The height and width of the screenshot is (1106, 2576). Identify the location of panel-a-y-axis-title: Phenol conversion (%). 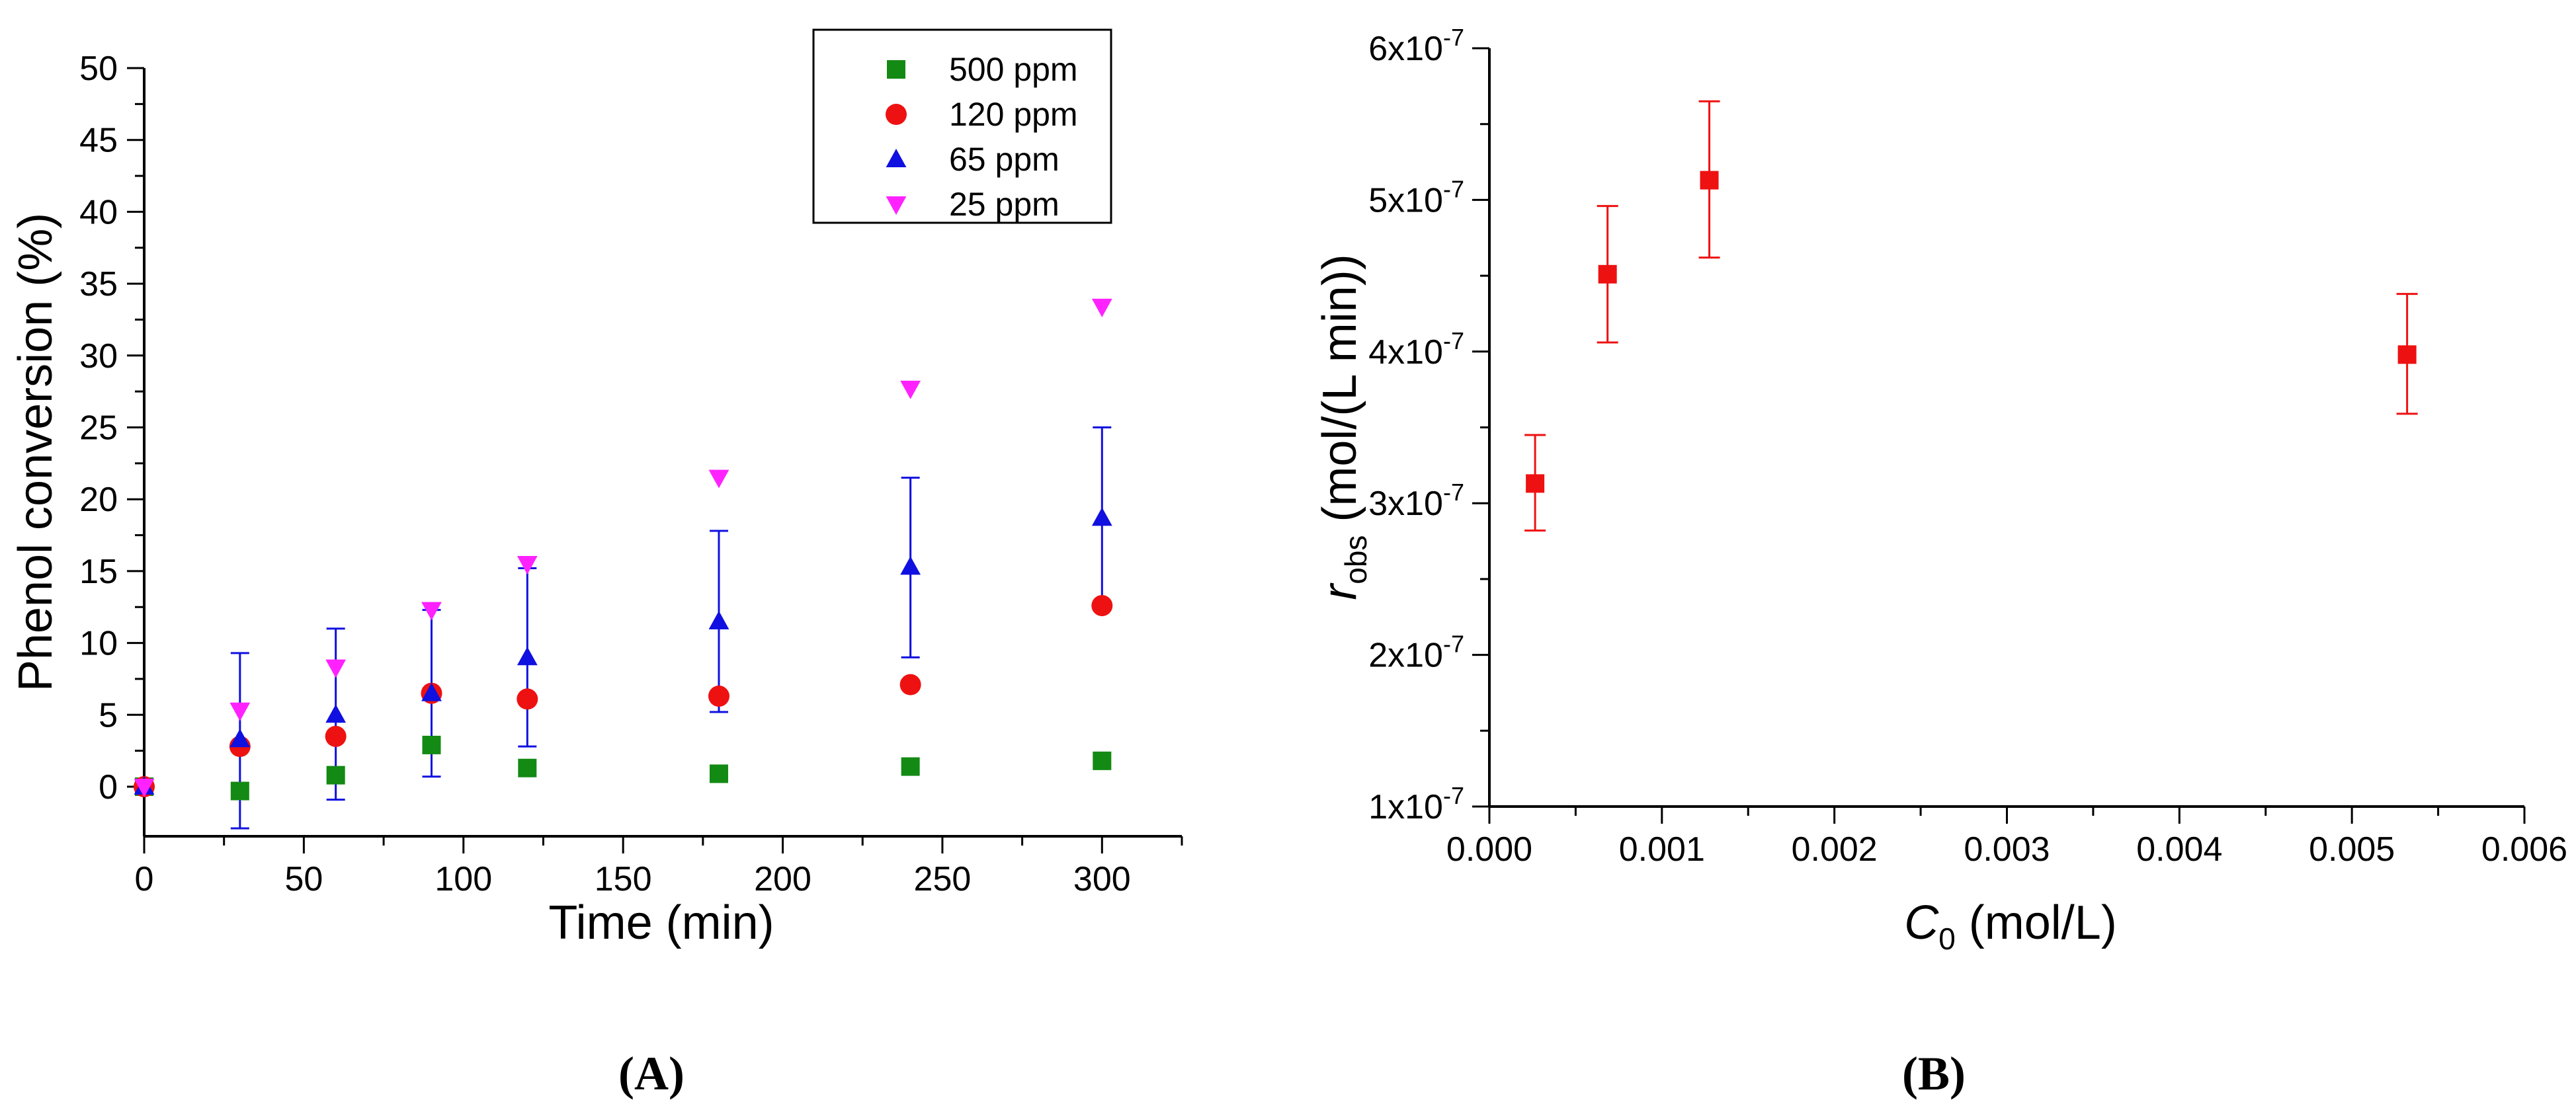
(35, 452).